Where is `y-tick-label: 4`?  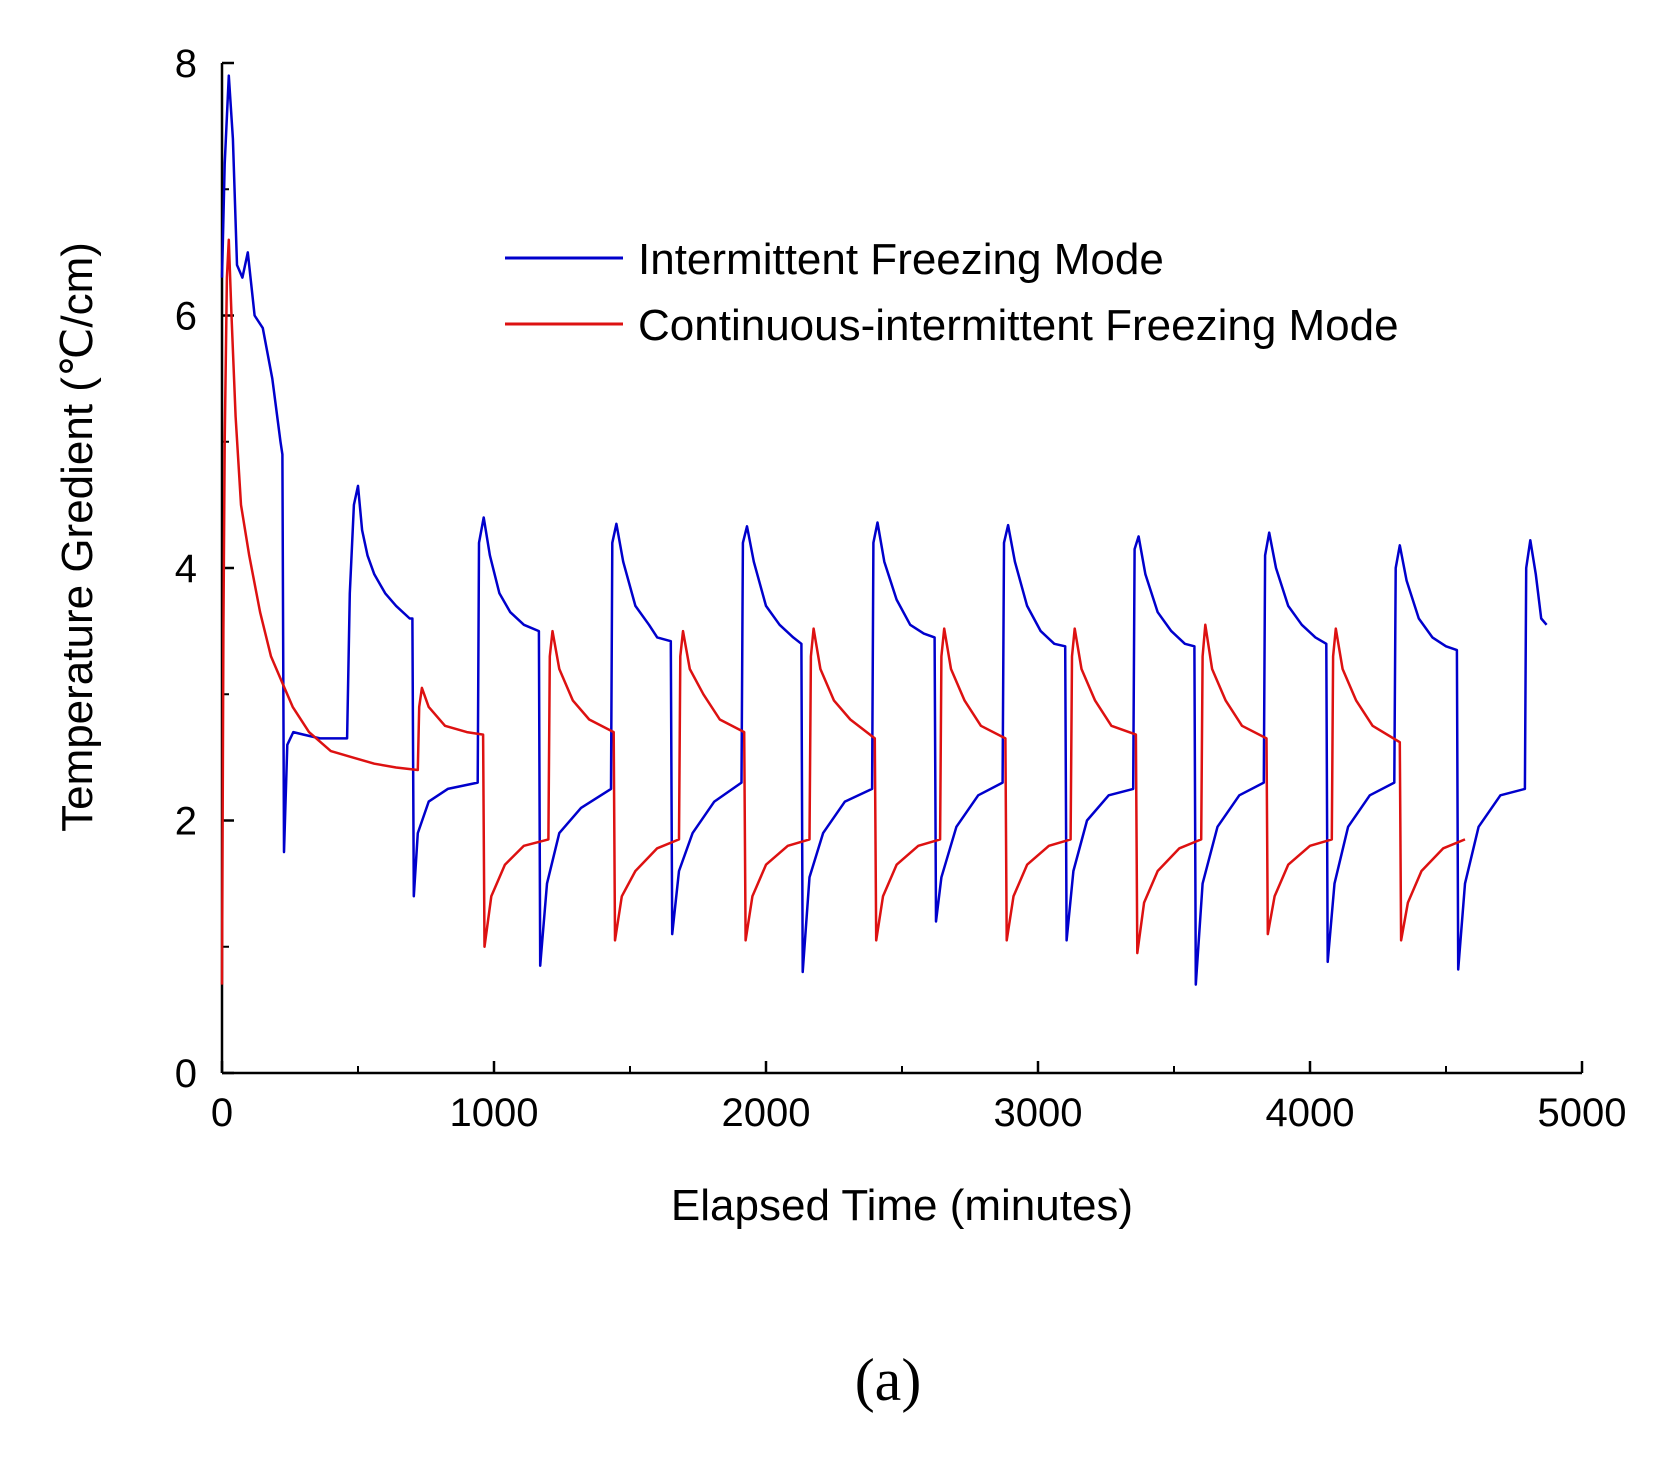
y-tick-label: 4 is located at coordinates (186, 569).